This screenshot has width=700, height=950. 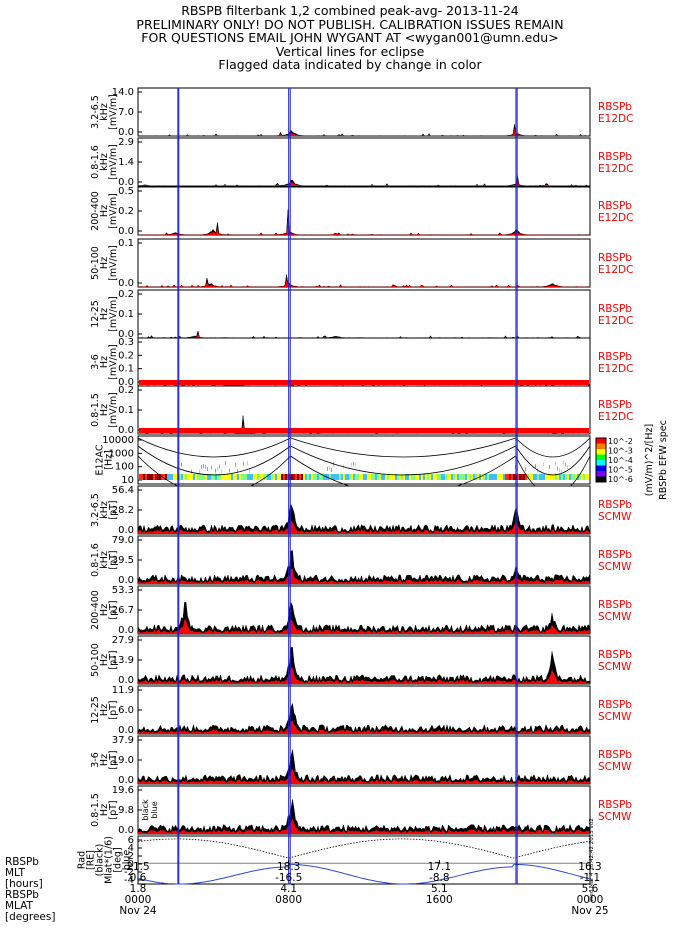 I want to click on y-tick-label: 0.5, so click(x=126, y=191).